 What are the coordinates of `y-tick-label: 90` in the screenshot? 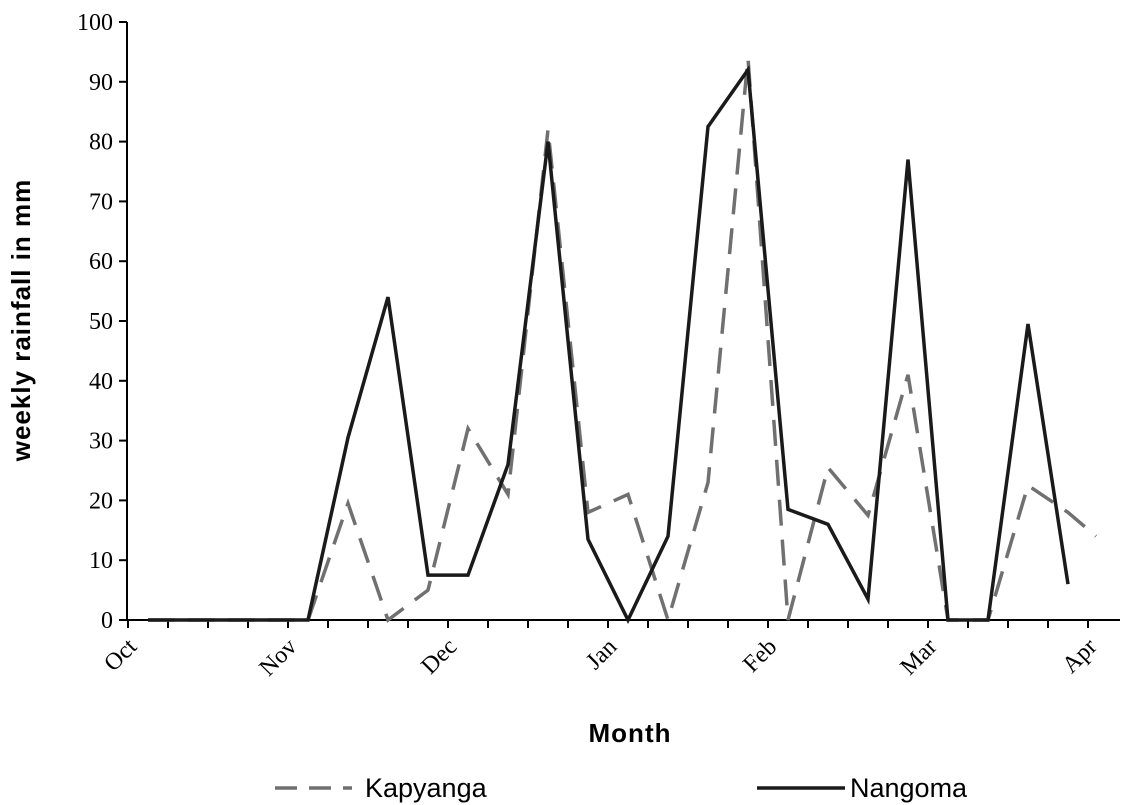 It's located at (101, 83).